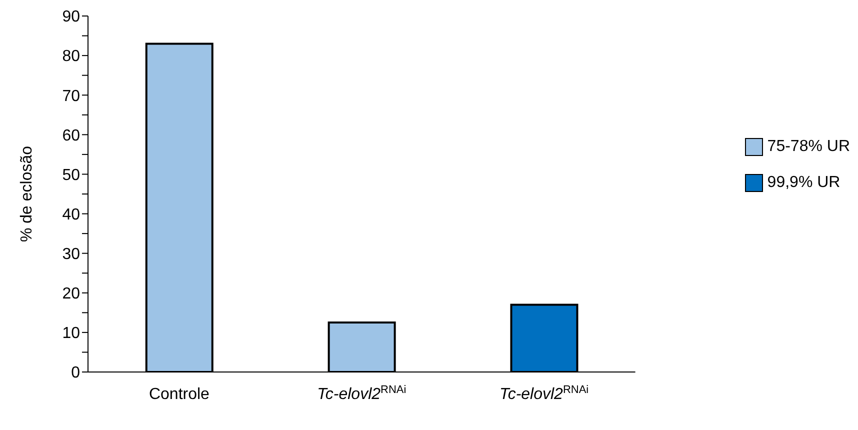 The image size is (858, 430). I want to click on y-tick-label: 0, so click(75, 373).